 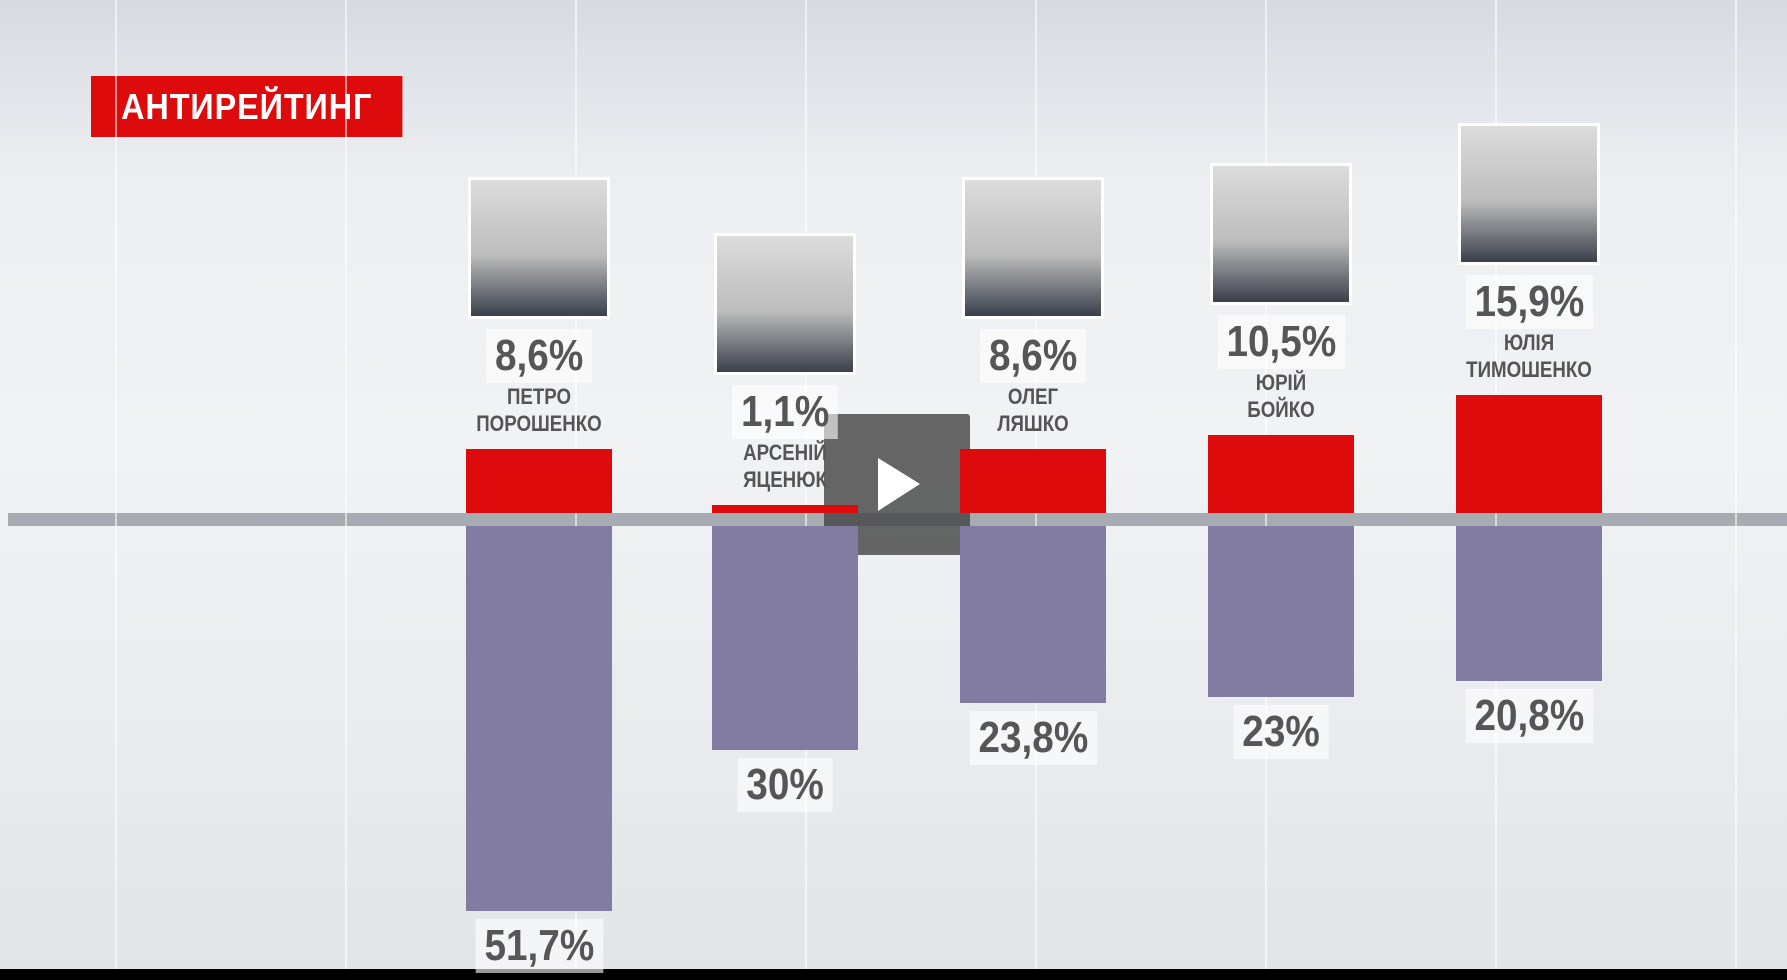 I want to click on value-label: 20,8%, so click(x=1529, y=715).